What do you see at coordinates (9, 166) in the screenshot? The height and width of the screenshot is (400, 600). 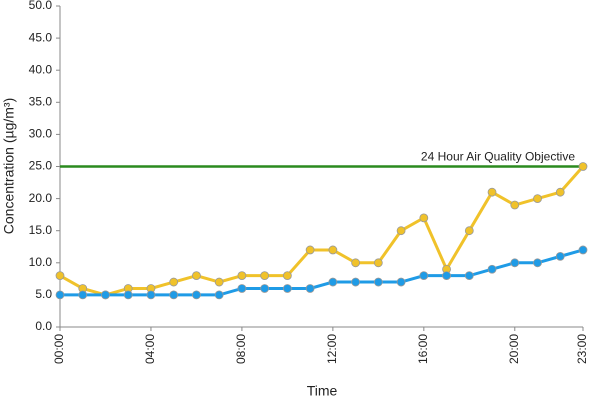 I see `y-axis-title: Concentration (µg/m³)` at bounding box center [9, 166].